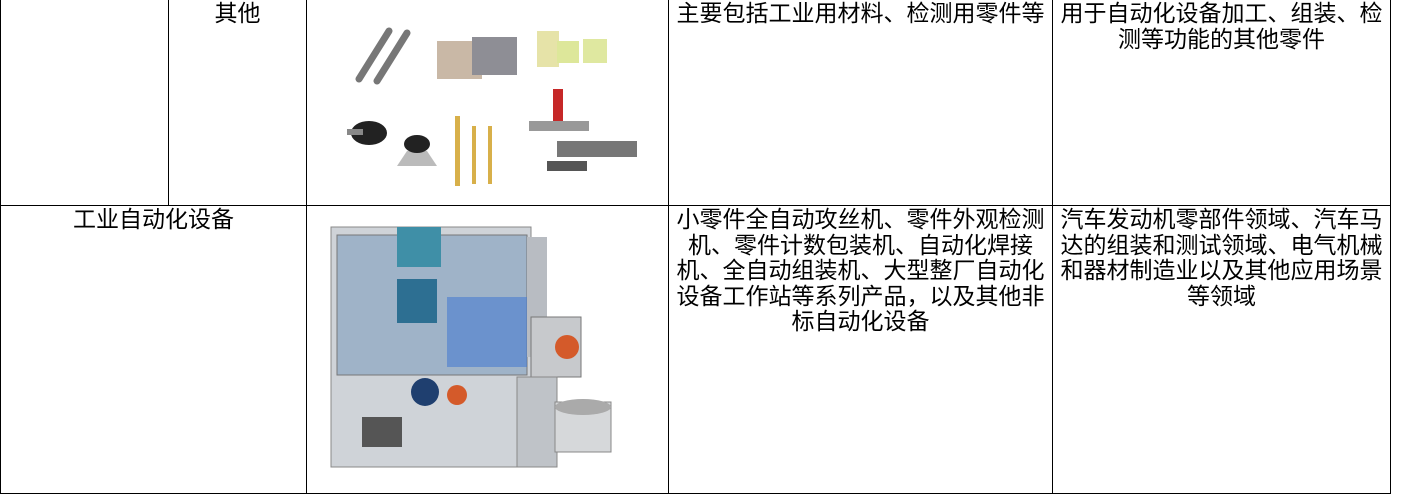 The image size is (1402, 494). I want to click on image-cell, so click(487, 103).